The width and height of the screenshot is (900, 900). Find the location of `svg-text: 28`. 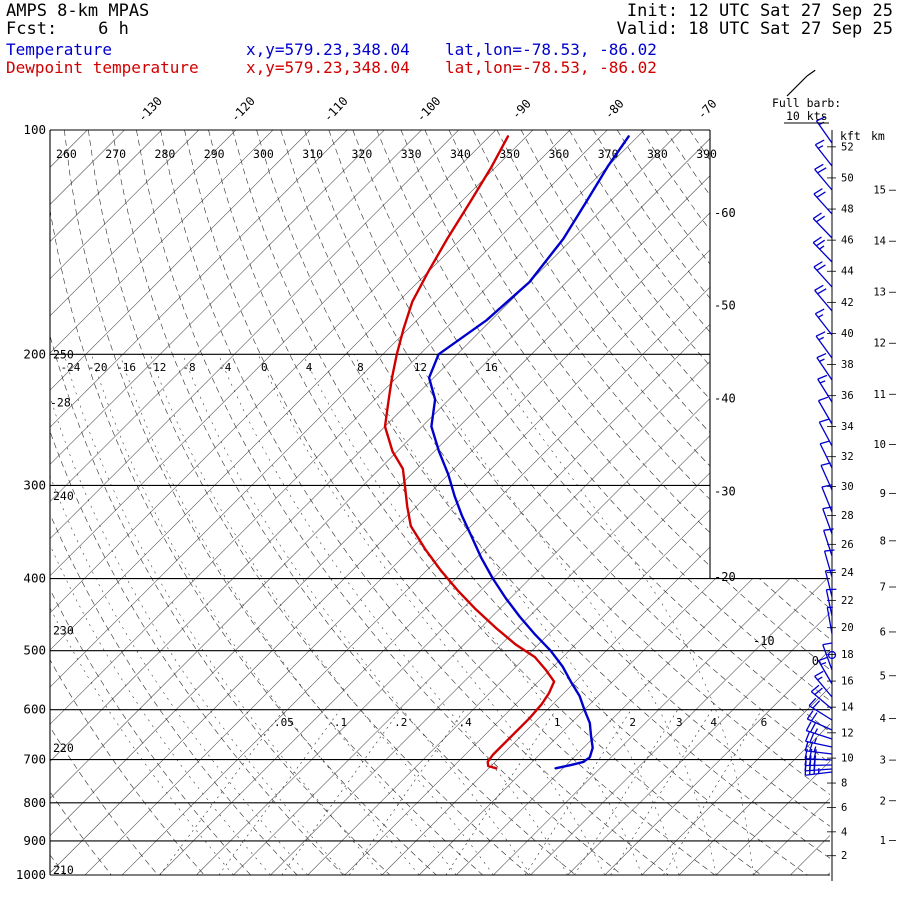

svg-text: 28 is located at coordinates (847, 516).